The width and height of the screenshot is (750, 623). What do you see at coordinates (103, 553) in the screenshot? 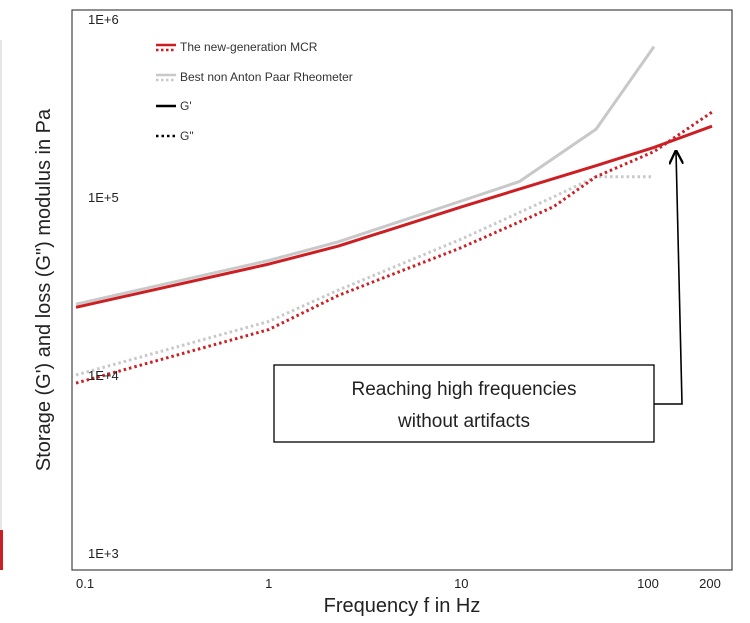
I see `y-tick-label: 1E+3` at bounding box center [103, 553].